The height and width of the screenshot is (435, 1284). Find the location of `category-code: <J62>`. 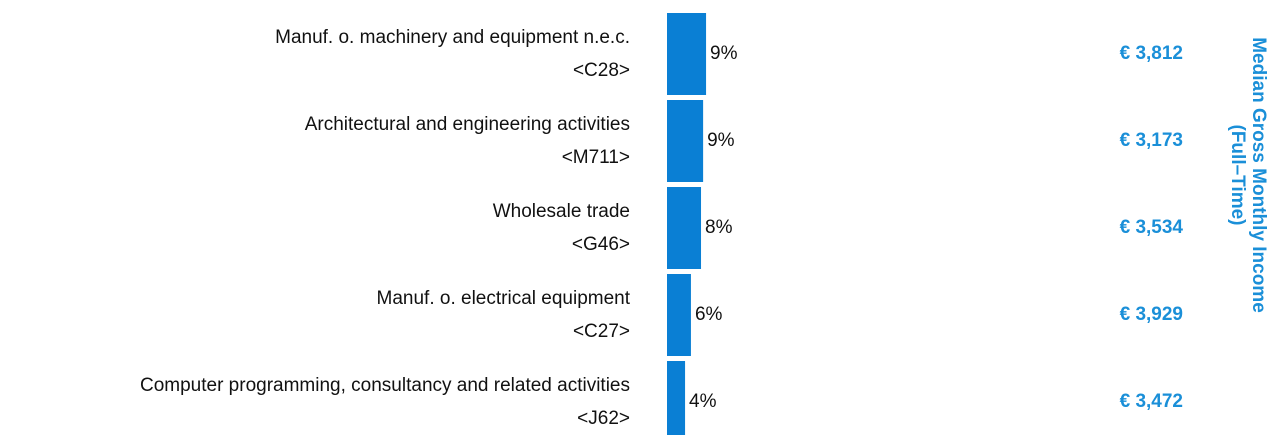

category-code: <J62> is located at coordinates (603, 418).